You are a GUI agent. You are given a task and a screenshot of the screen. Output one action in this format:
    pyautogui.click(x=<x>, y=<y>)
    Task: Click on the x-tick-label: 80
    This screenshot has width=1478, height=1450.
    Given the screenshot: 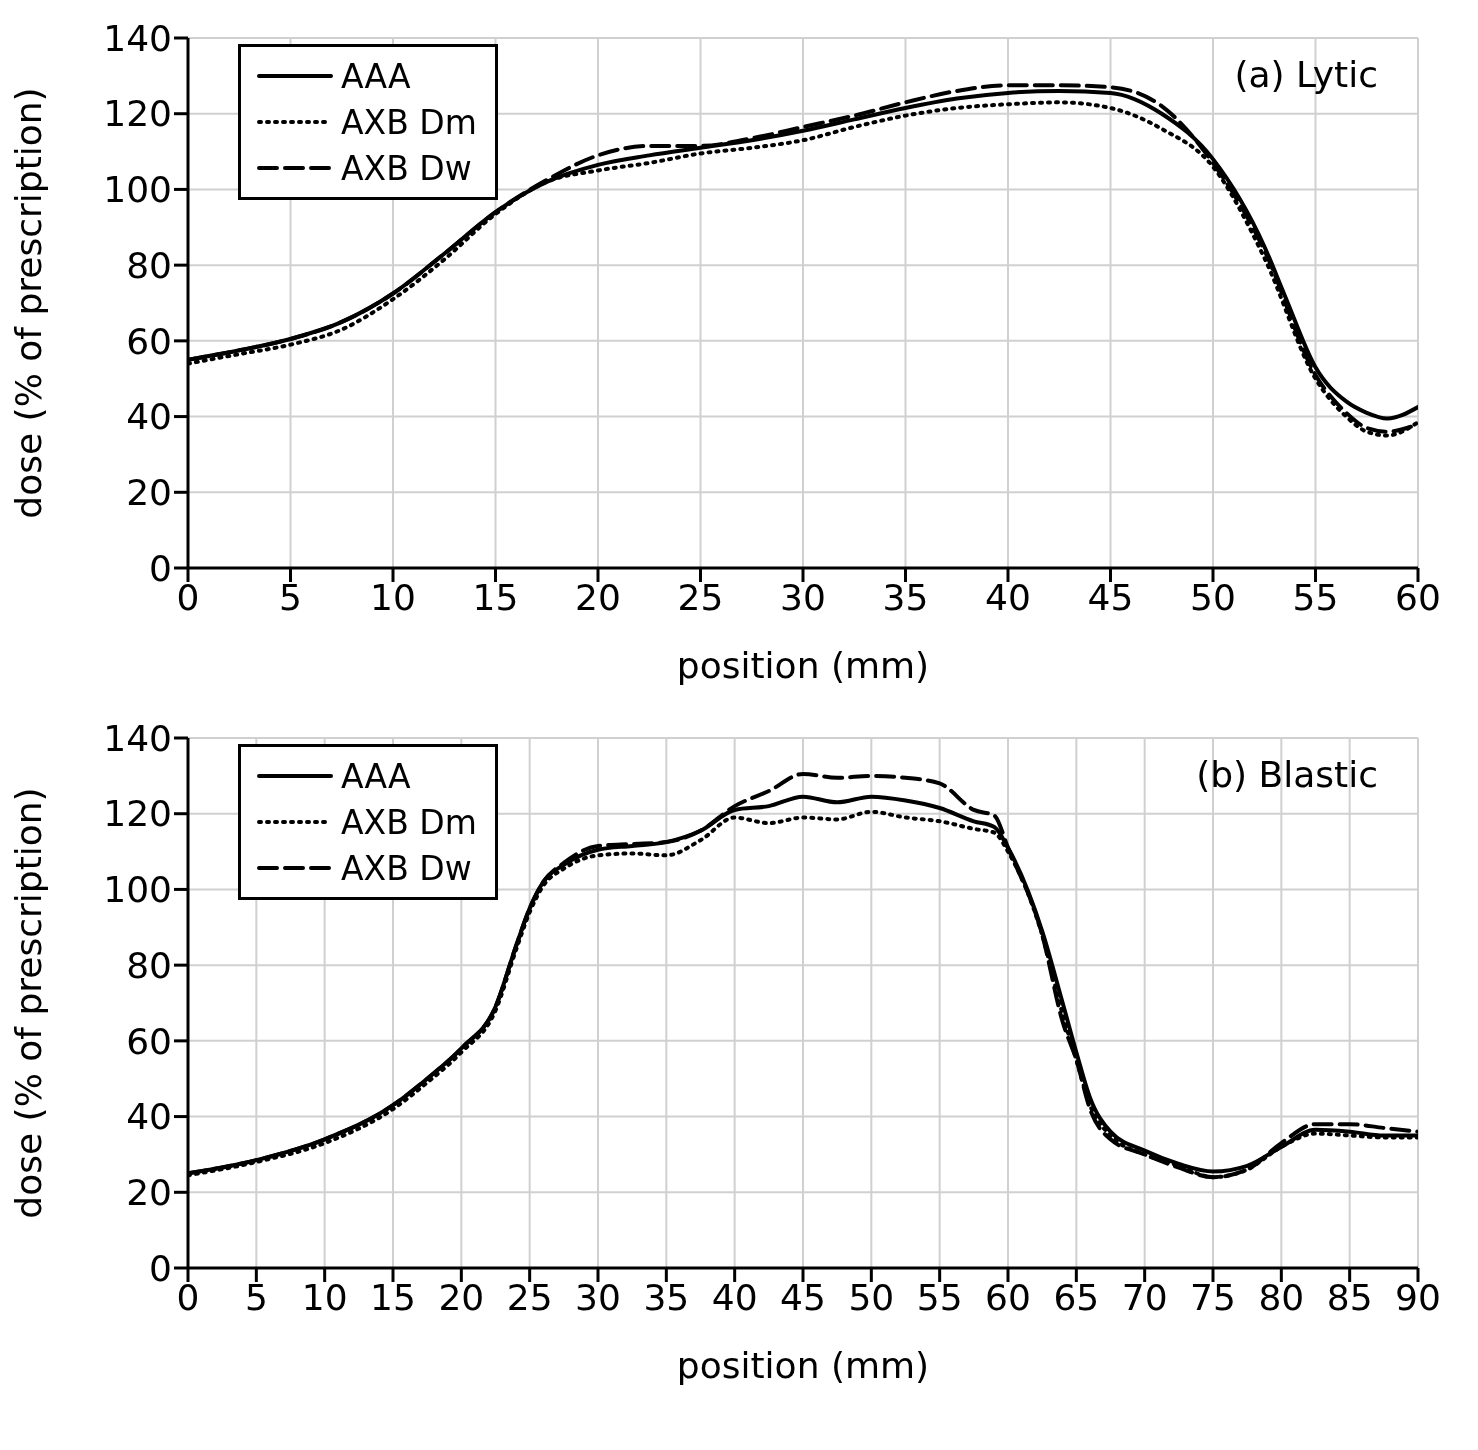 What is the action you would take?
    pyautogui.click(x=1281, y=1297)
    